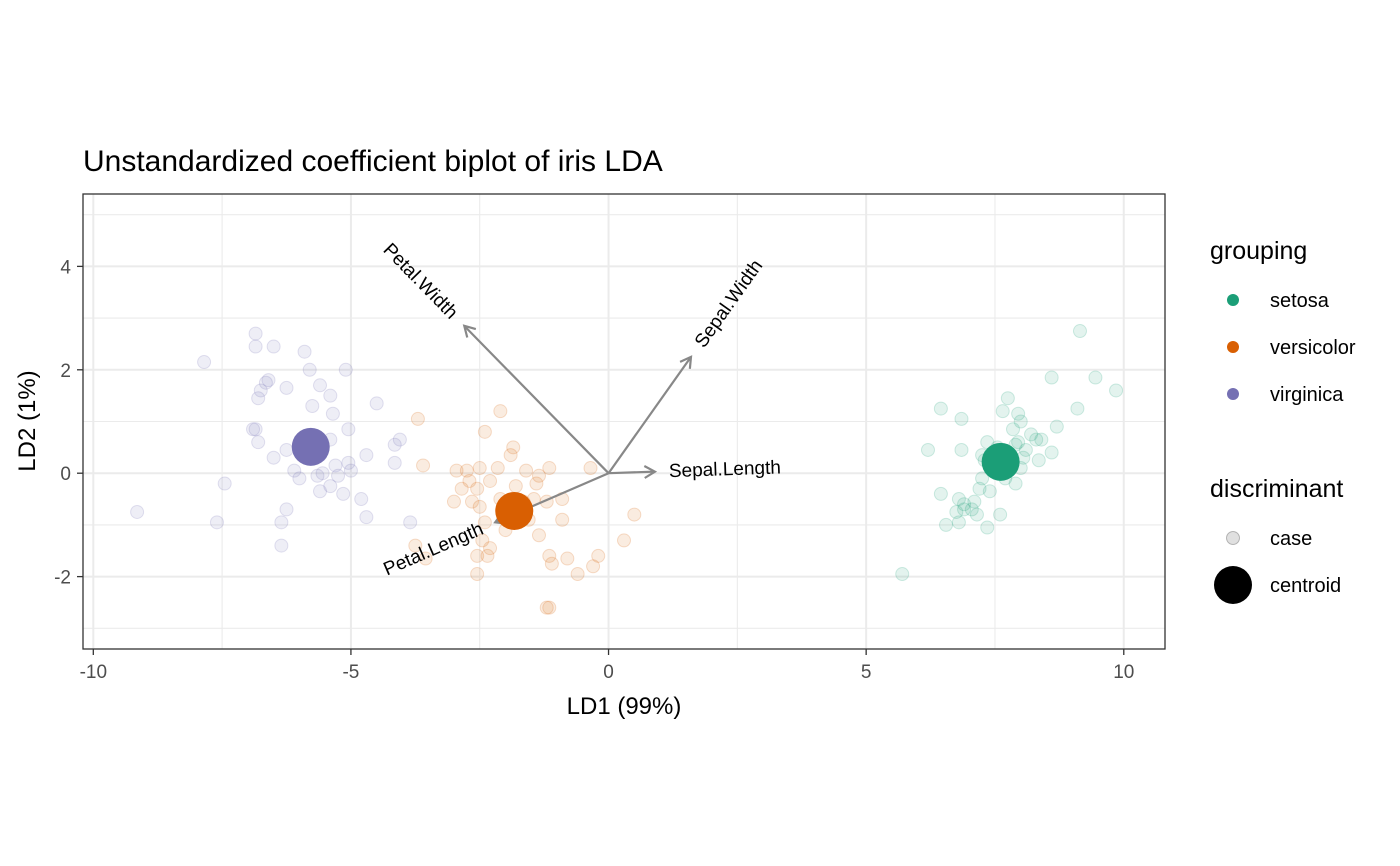 The image size is (1400, 866). What do you see at coordinates (624, 706) in the screenshot?
I see `x-axis-title: LD1 (99%)` at bounding box center [624, 706].